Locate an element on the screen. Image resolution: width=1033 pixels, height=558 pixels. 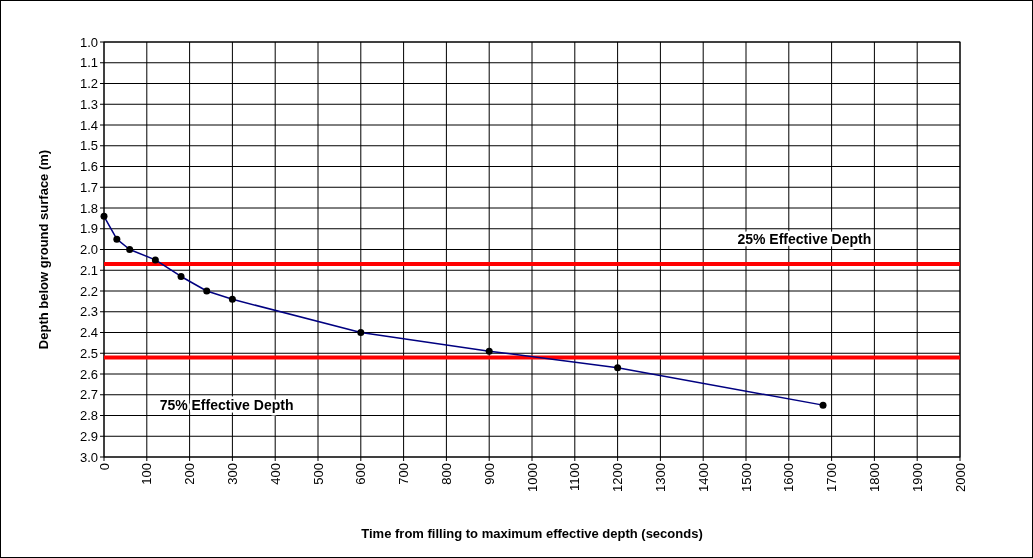
y-tick-label: 2.0 is located at coordinates (88, 250).